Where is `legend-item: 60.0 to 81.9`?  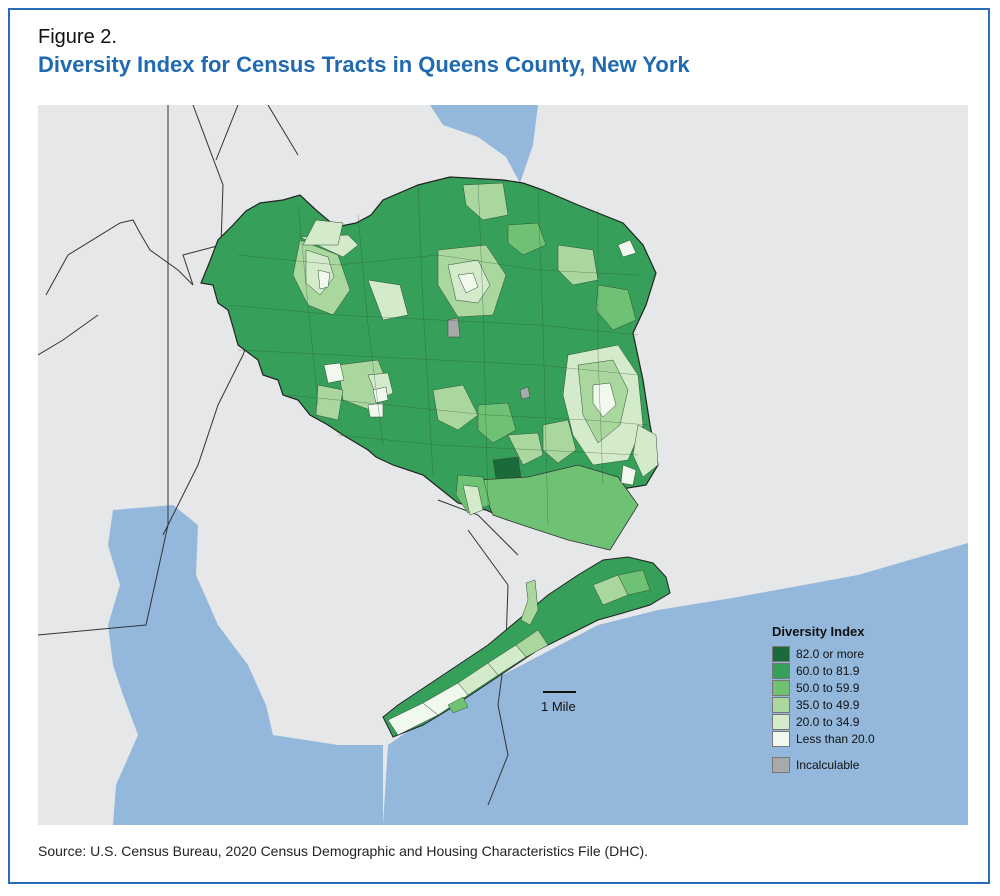 legend-item: 60.0 to 81.9 is located at coordinates (852, 670).